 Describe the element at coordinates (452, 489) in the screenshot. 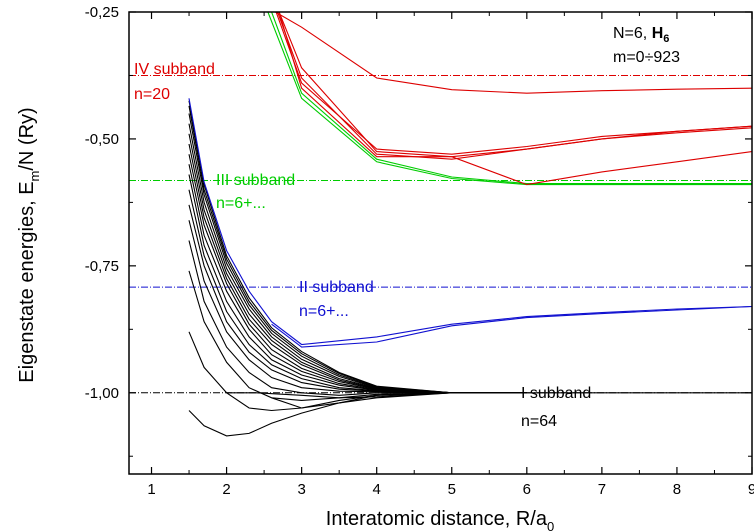

I see `x-tick-label: 5` at that location.